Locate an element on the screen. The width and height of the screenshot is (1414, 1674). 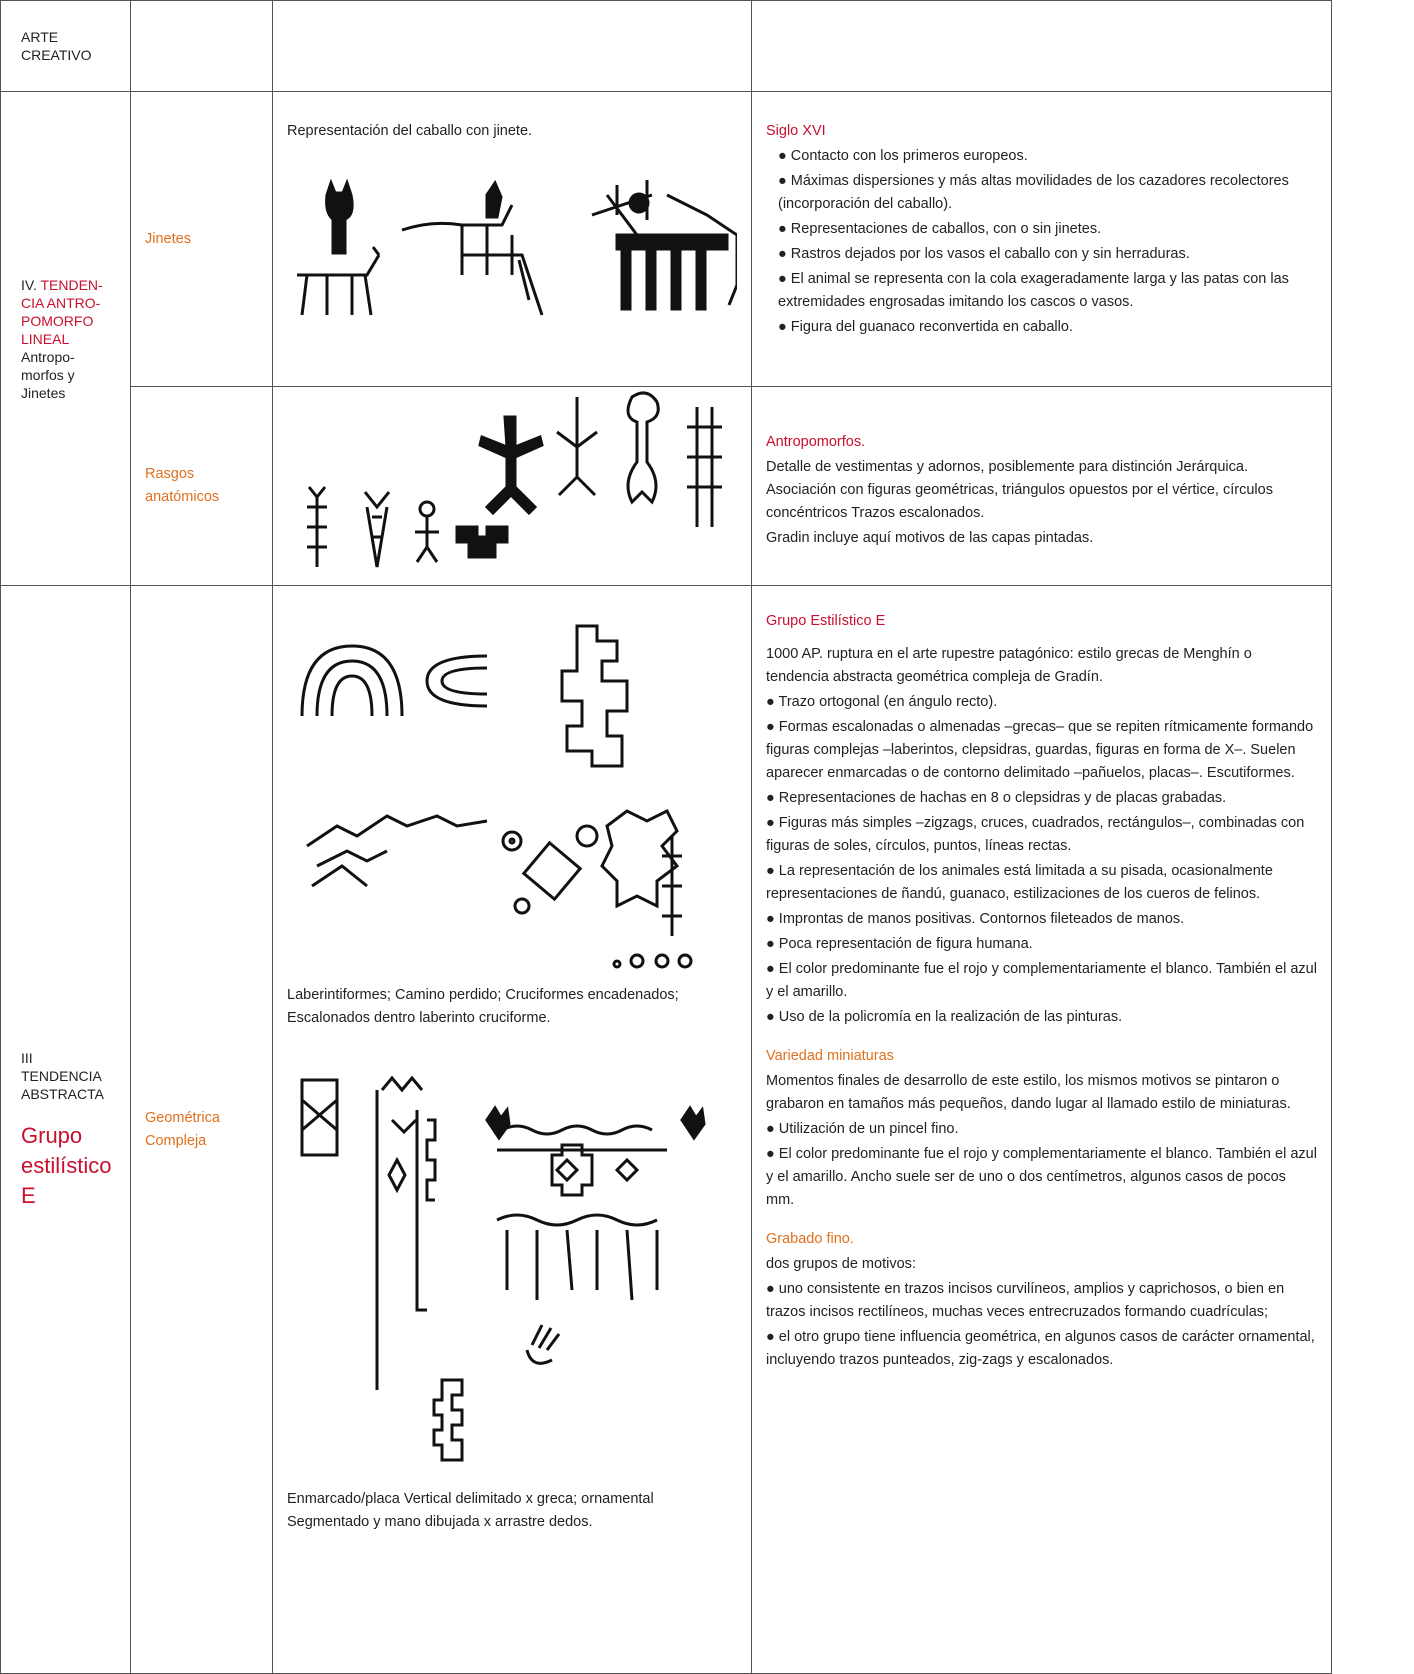
text-line: ABSTRACTA is located at coordinates (62, 1093).